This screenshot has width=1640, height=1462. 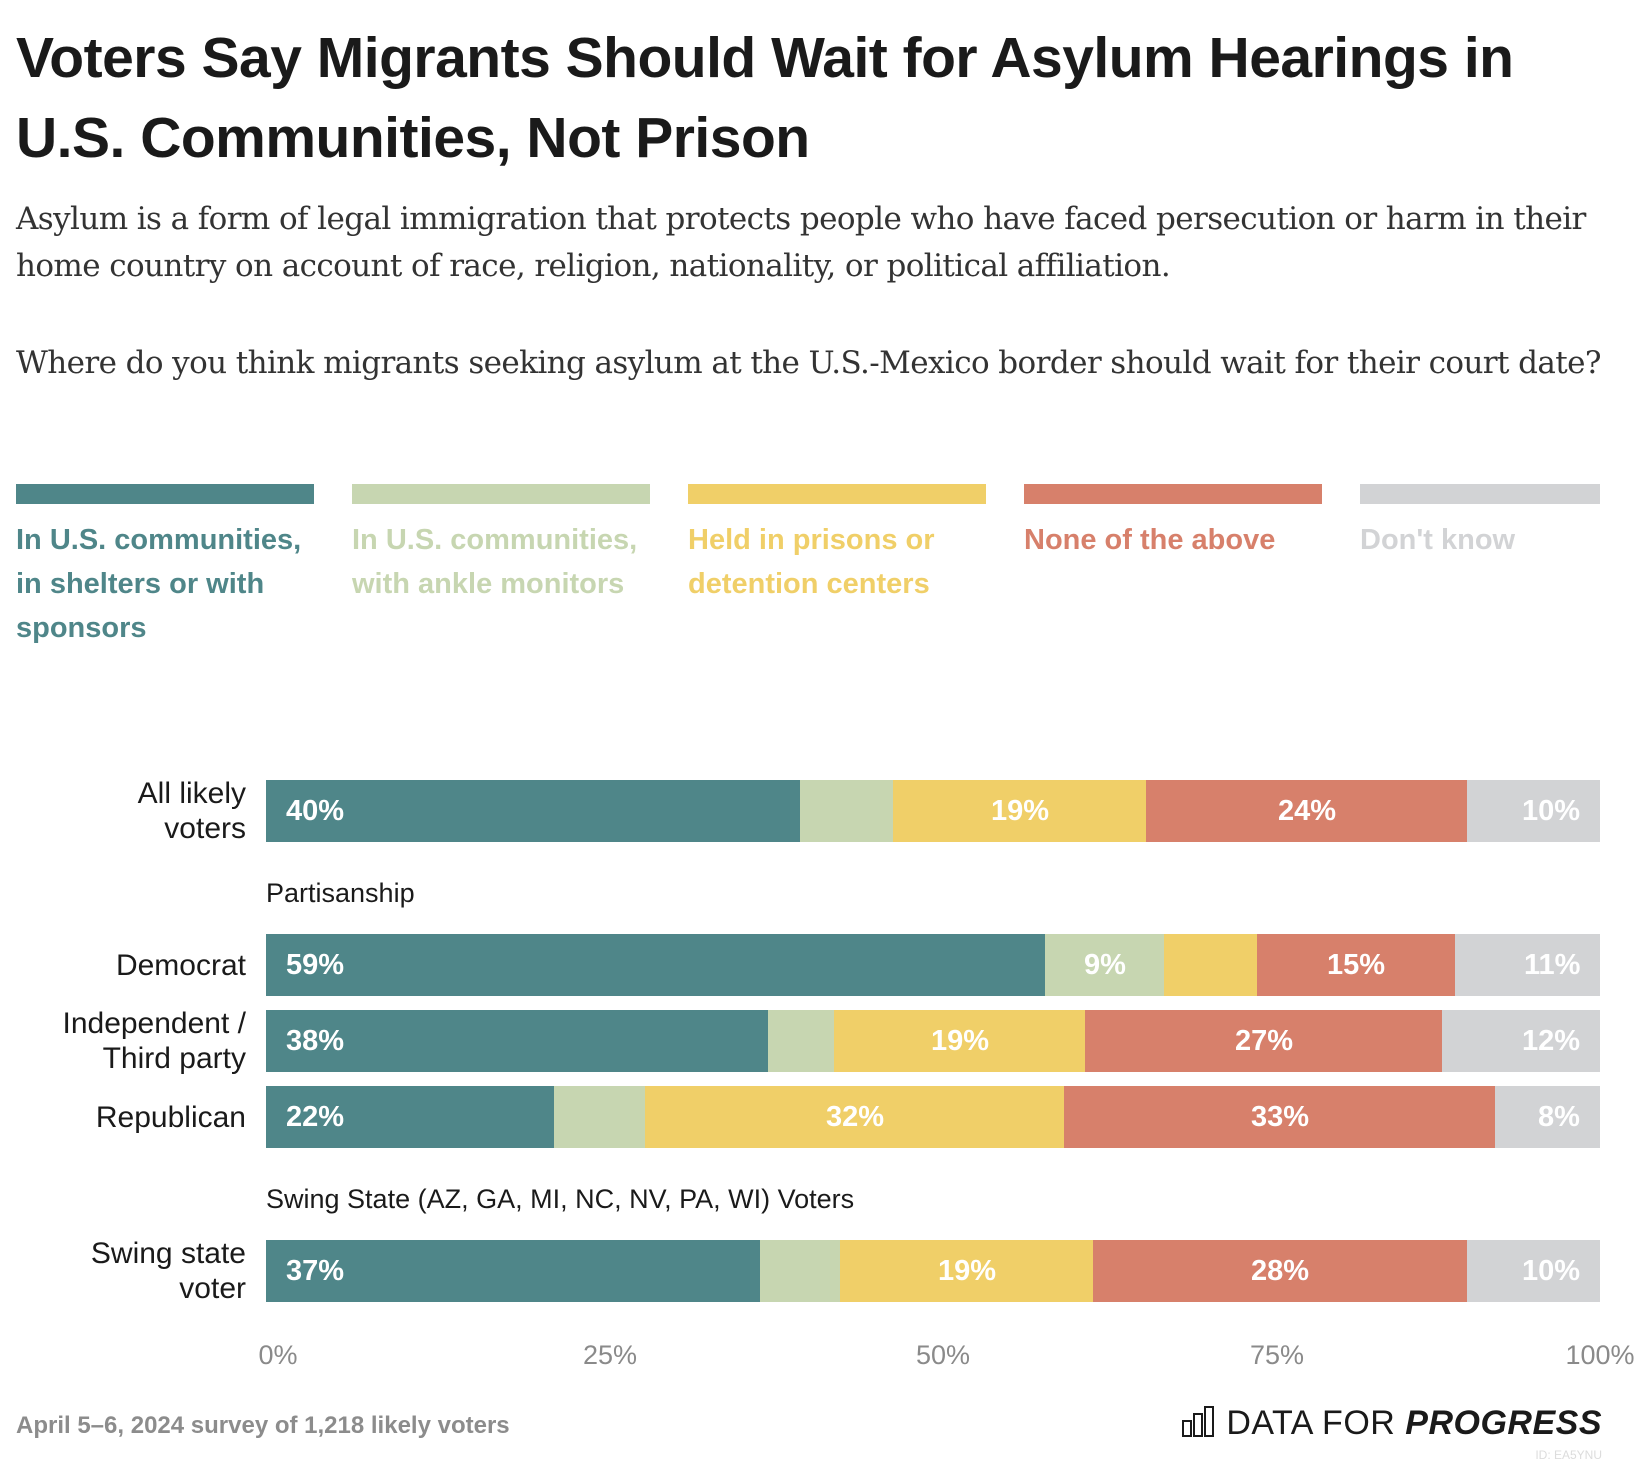 What do you see at coordinates (1199, 1423) in the screenshot?
I see `bar-chart-icon` at bounding box center [1199, 1423].